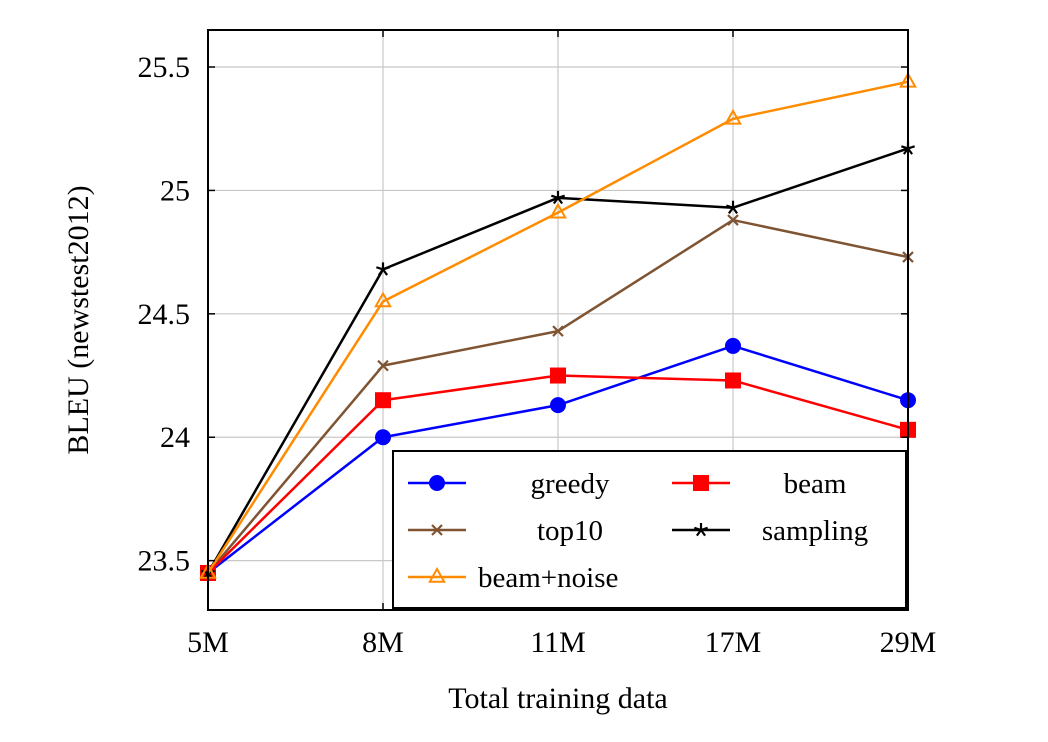 Image resolution: width=1048 pixels, height=742 pixels. I want to click on x-tick-label: 29M, so click(908, 642).